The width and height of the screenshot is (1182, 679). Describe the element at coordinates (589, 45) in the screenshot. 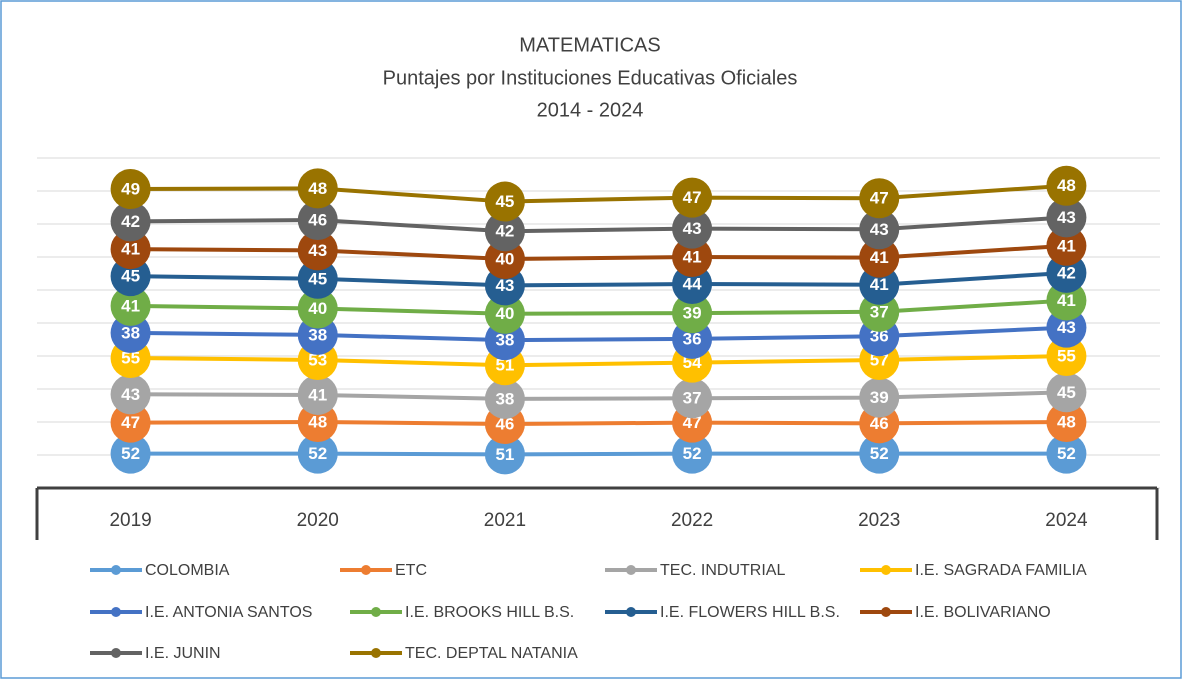

I see `chart-title: MATEMATICAS` at that location.